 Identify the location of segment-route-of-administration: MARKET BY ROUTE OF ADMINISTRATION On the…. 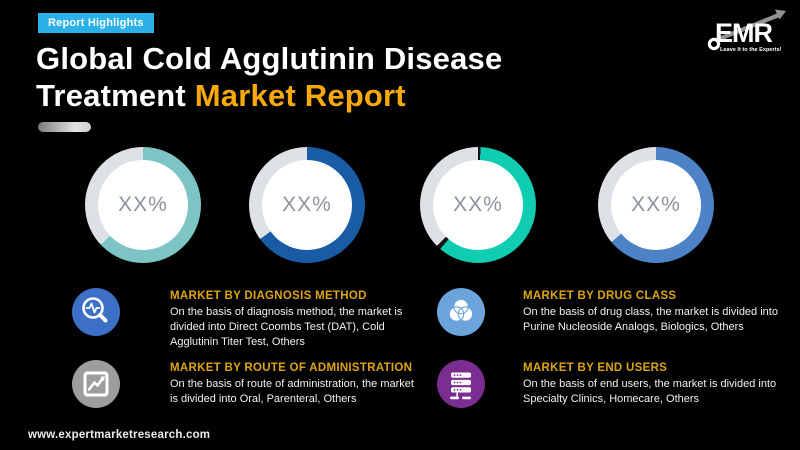
(247, 384).